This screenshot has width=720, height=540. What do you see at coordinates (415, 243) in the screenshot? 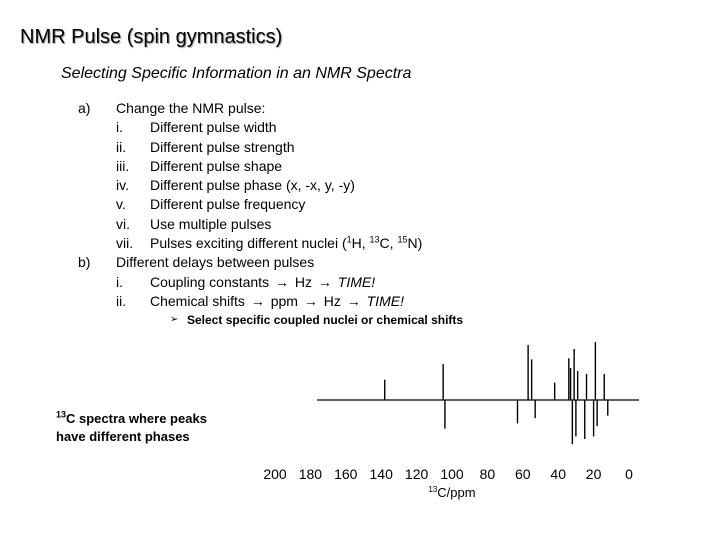
I see `text-segment: N)` at bounding box center [415, 243].